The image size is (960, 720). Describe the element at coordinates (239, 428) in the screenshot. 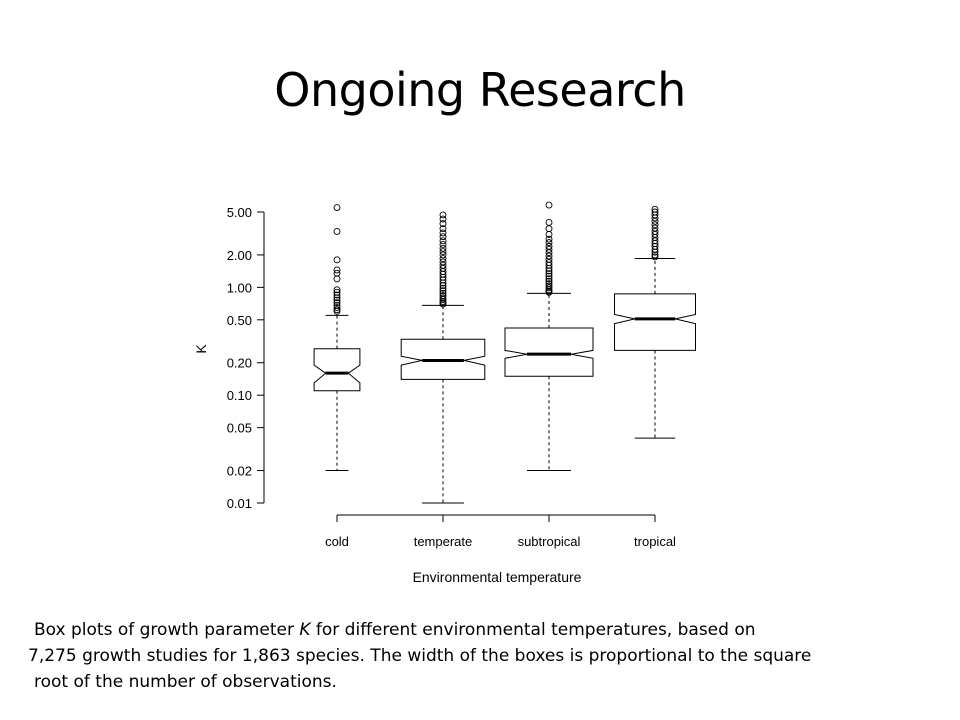

I see `y-tick-label: 0.05` at that location.